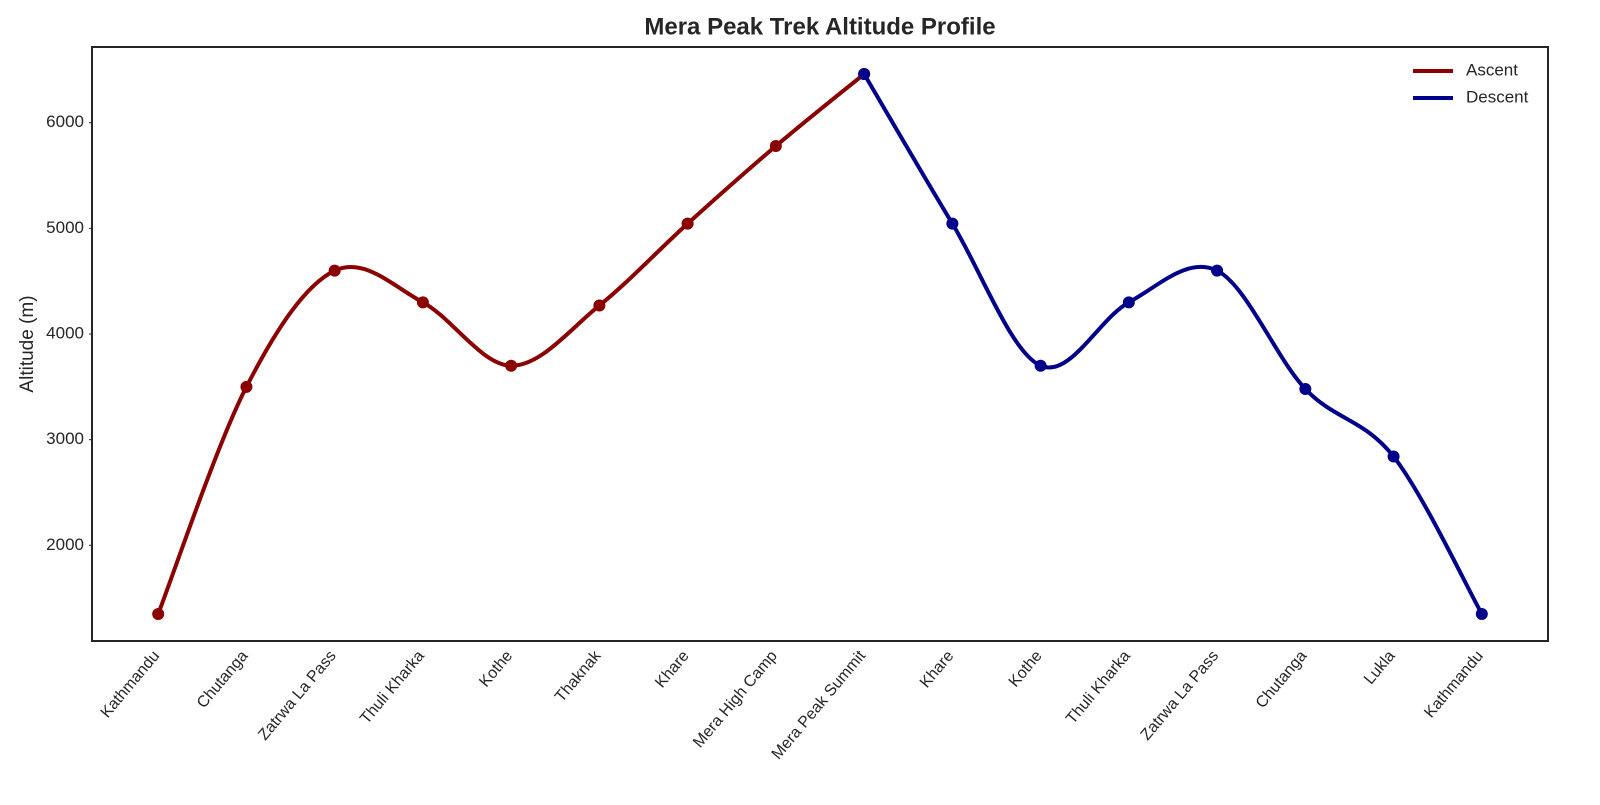 This screenshot has width=1600, height=805. I want to click on y-tick-label: 6000, so click(65, 121).